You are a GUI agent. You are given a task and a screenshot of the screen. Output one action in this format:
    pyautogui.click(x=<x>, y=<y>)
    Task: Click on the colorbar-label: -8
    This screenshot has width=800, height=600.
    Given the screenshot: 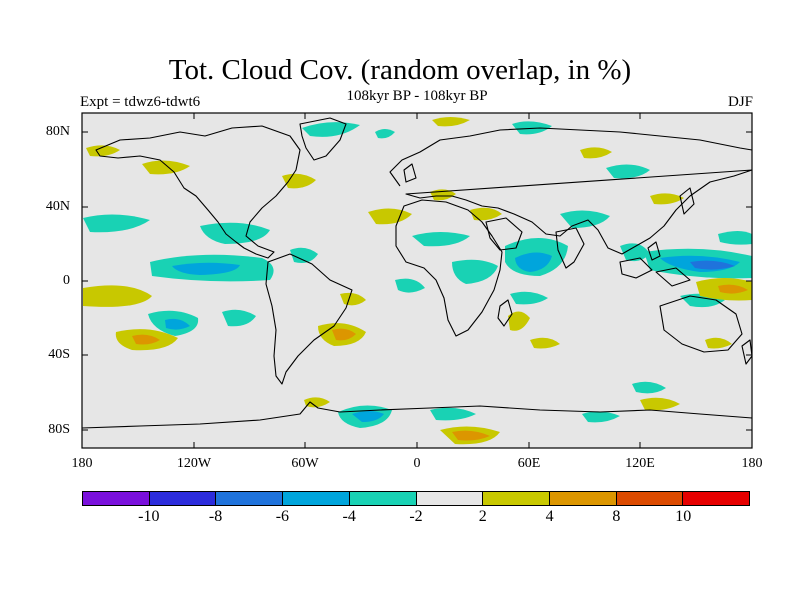 What is the action you would take?
    pyautogui.click(x=215, y=516)
    